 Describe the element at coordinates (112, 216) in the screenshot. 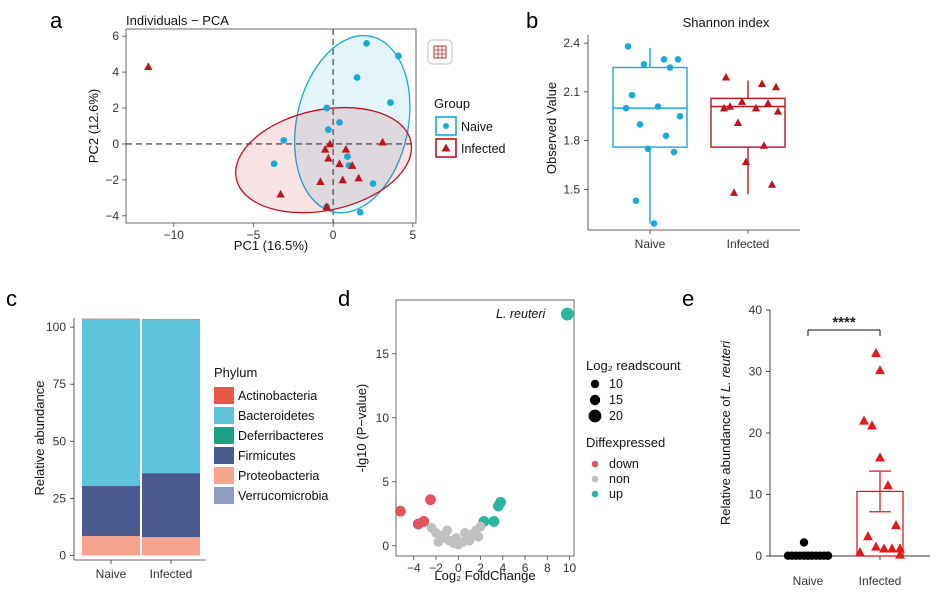

I see `pca-ytick: −4` at that location.